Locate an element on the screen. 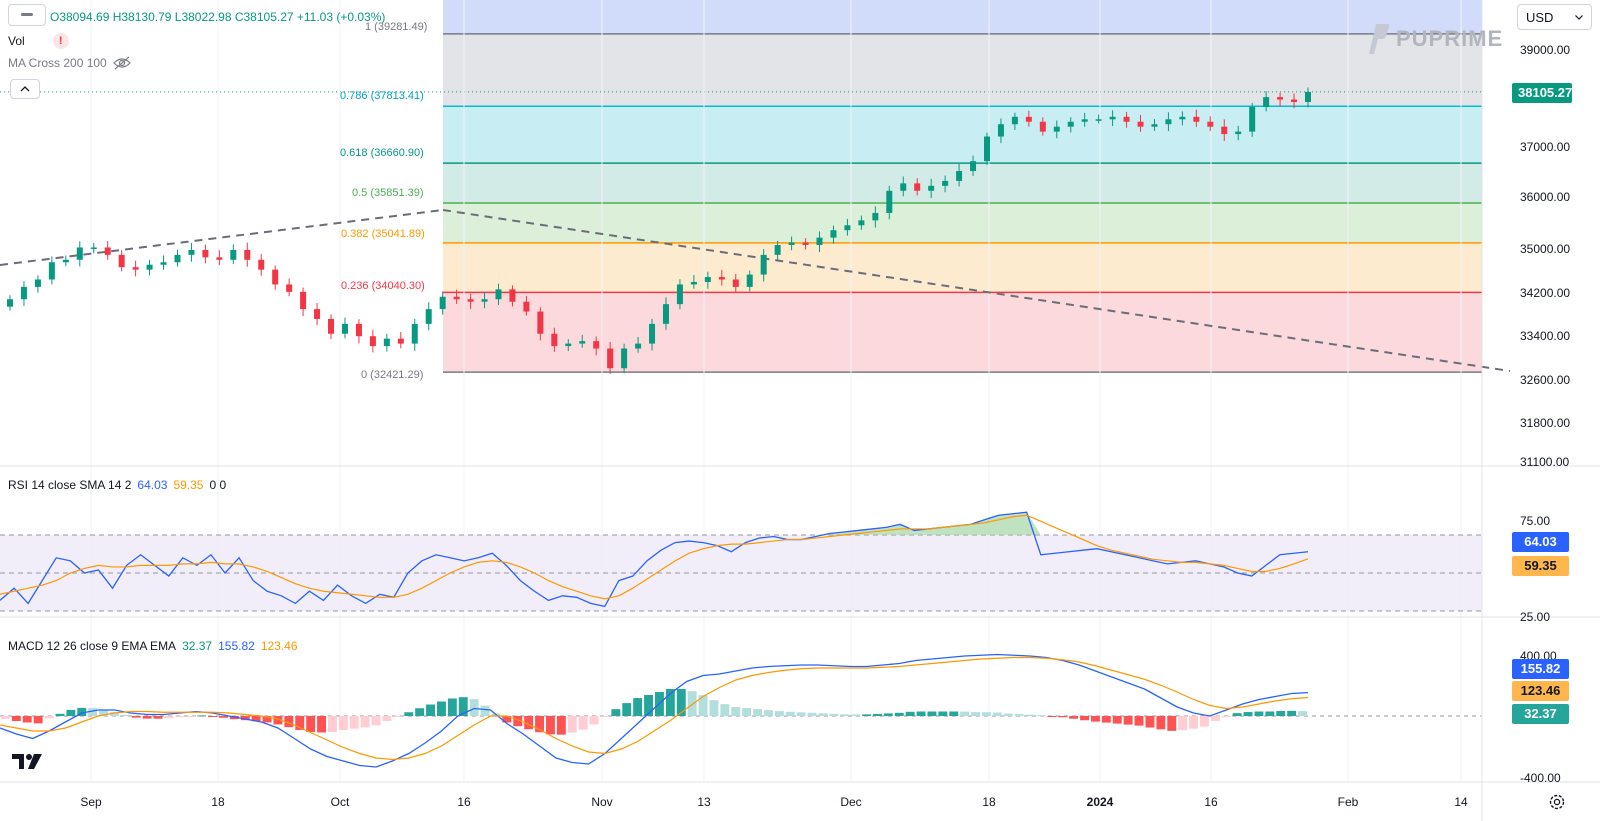  macd-signal-line is located at coordinates (654, 708).